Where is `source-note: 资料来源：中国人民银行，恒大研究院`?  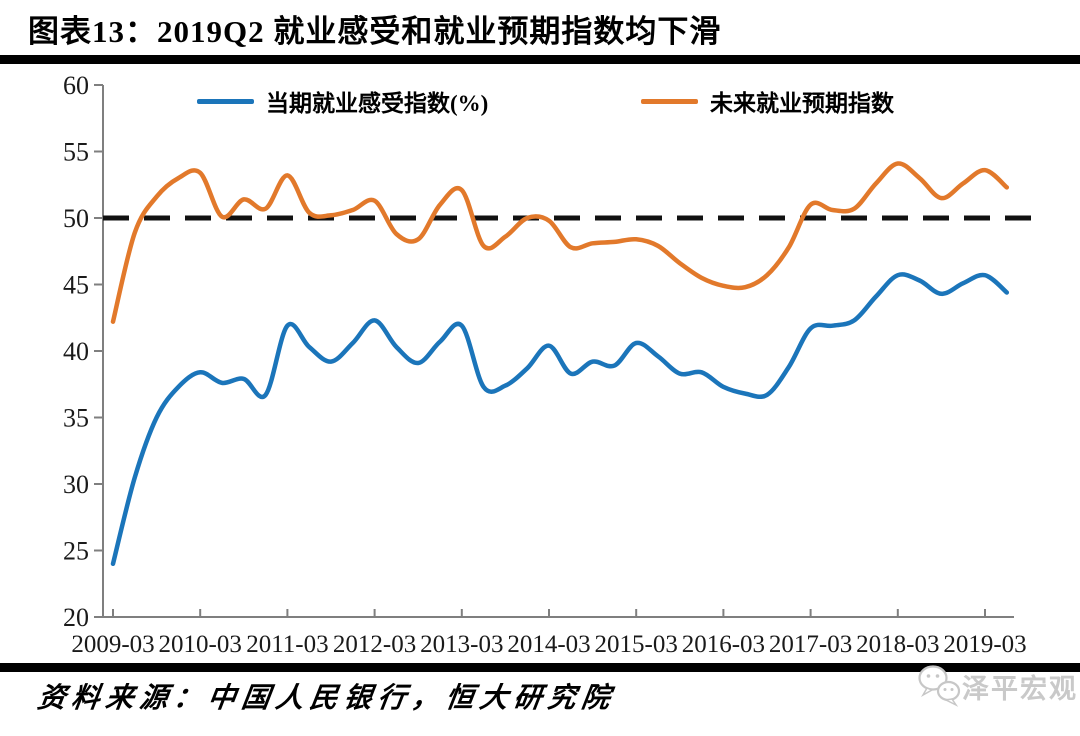 source-note: 资料来源：中国人民银行，恒大研究院 is located at coordinates (326, 698).